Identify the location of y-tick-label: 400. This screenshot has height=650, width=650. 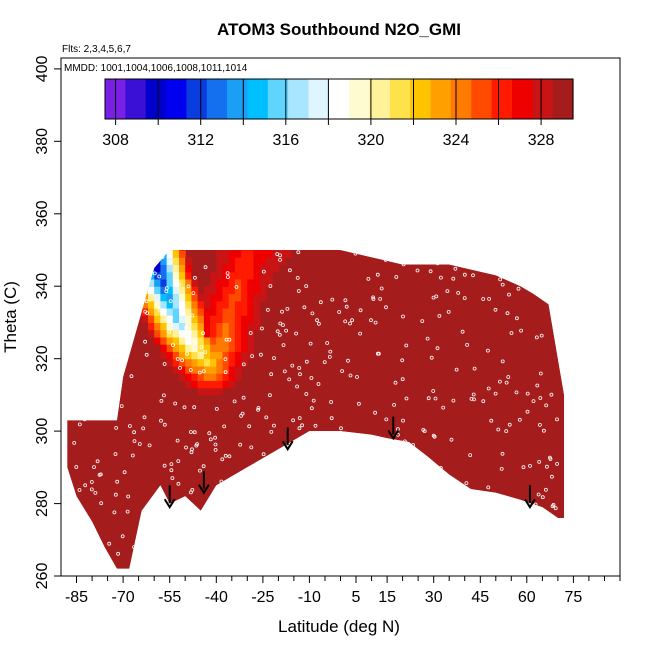
(42, 68).